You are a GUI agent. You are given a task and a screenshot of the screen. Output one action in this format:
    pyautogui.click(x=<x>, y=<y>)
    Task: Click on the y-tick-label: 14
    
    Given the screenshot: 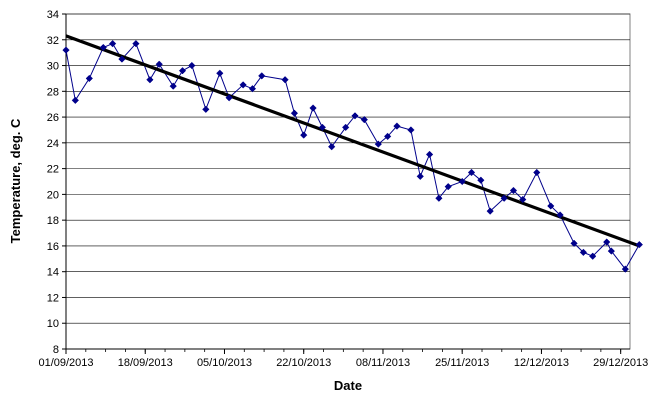 What is the action you would take?
    pyautogui.click(x=53, y=273)
    